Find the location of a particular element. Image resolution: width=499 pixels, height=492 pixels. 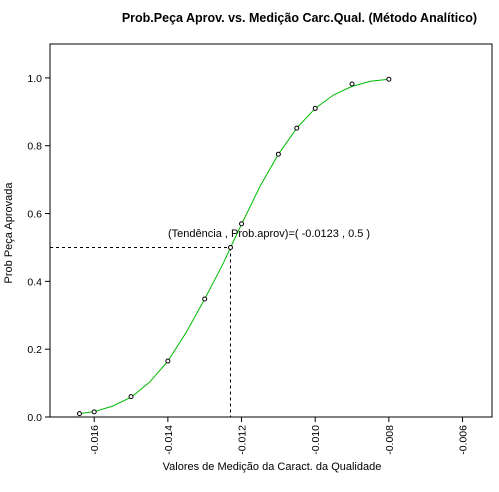

y-tick-label: 1.0 is located at coordinates (34, 79).